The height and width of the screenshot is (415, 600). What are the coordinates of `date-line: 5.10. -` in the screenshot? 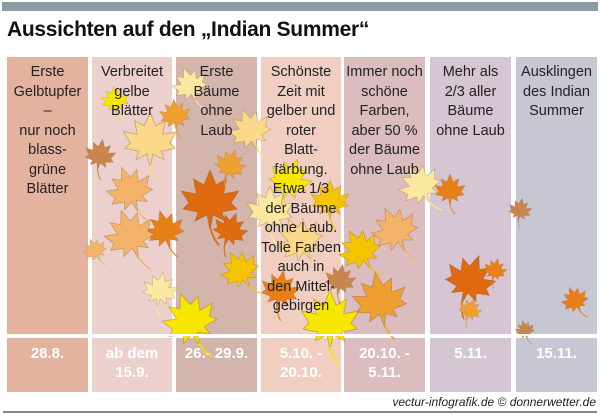 It's located at (301, 353).